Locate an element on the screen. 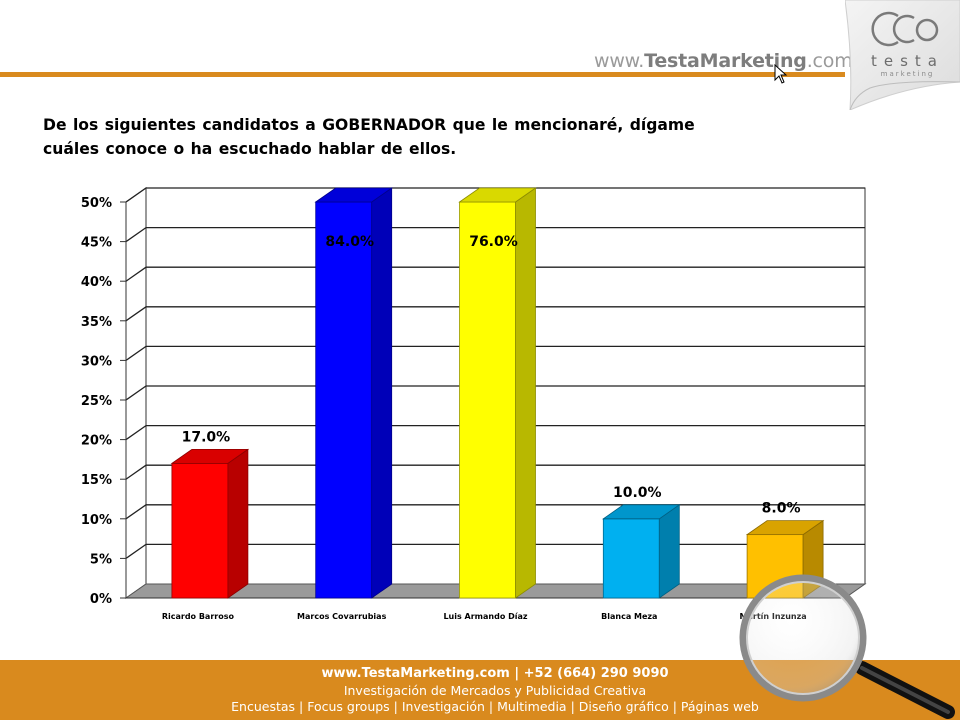 Image resolution: width=960 pixels, height=720 pixels. y-tick-label: 20% is located at coordinates (96, 441).